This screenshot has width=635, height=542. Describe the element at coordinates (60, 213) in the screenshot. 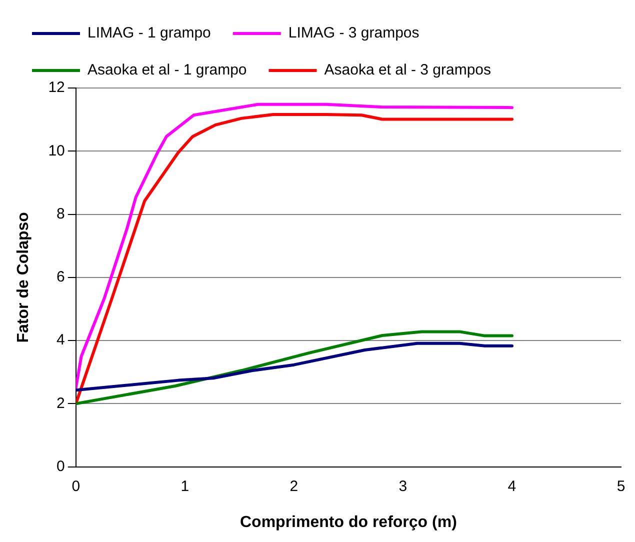

I see `y-tick-label: 8` at that location.